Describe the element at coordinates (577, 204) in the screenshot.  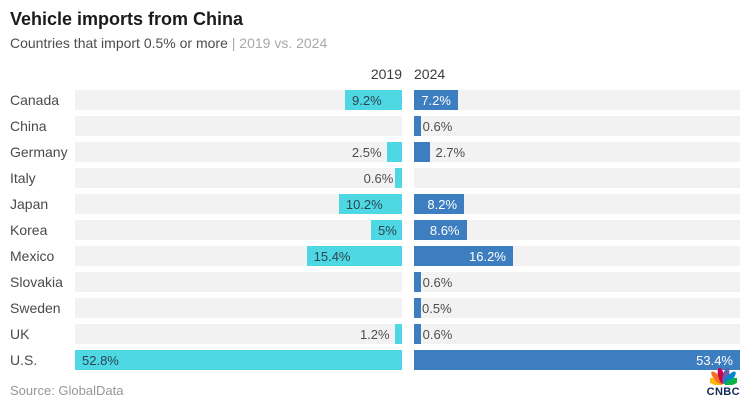
I see `track-2024: 8.2%` at that location.